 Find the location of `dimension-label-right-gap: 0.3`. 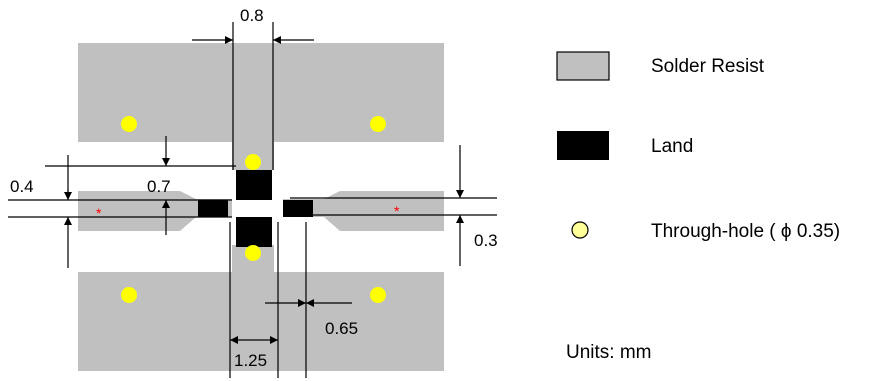

dimension-label-right-gap: 0.3 is located at coordinates (486, 240).